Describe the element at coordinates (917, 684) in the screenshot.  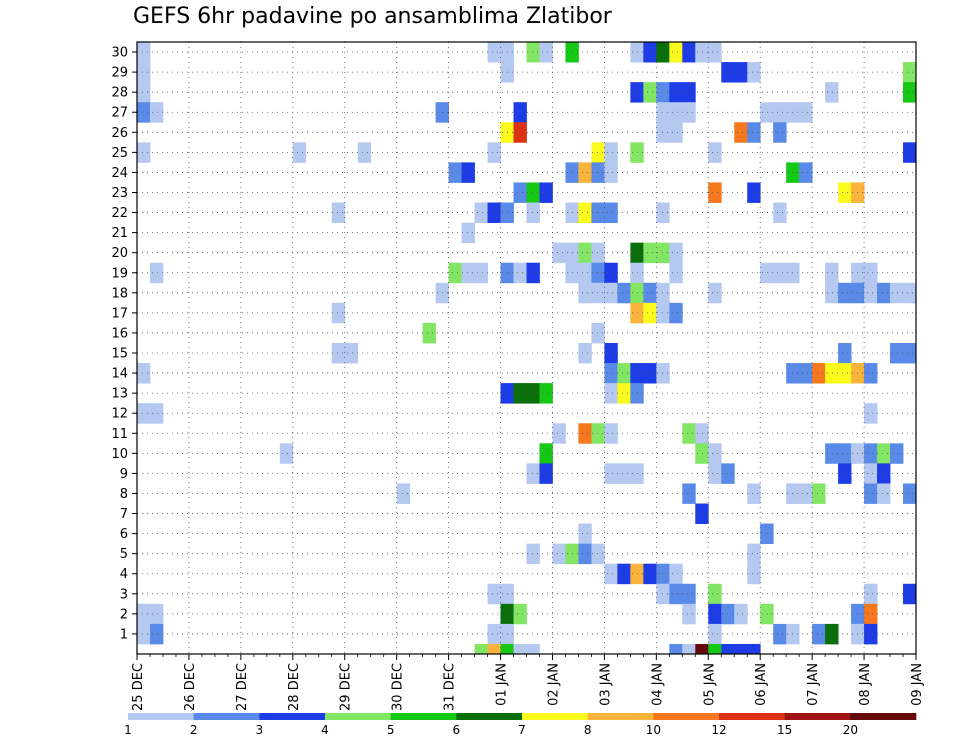
I see `x-tick-label: 09 JAN` at that location.